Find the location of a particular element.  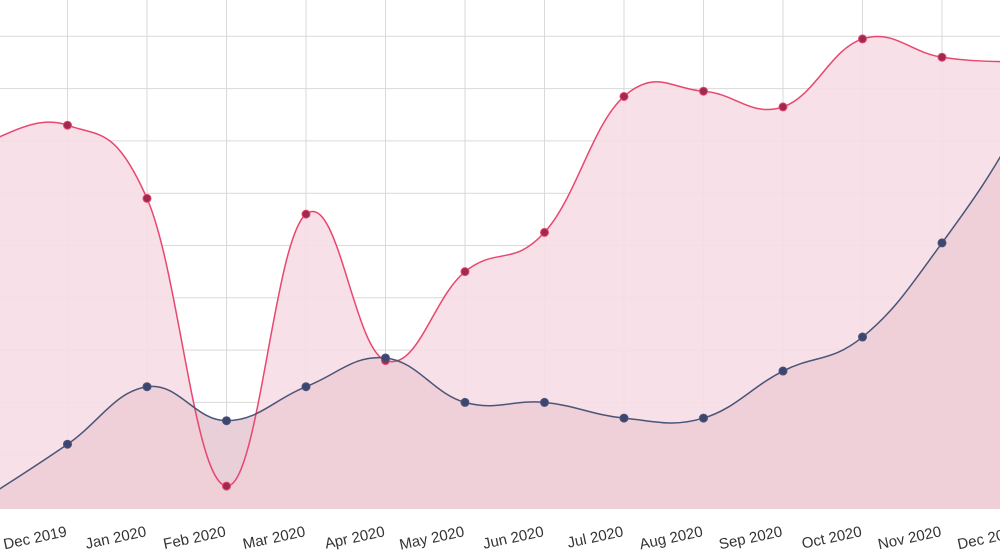

x-tick-label: Apr 2020 is located at coordinates (354, 537).